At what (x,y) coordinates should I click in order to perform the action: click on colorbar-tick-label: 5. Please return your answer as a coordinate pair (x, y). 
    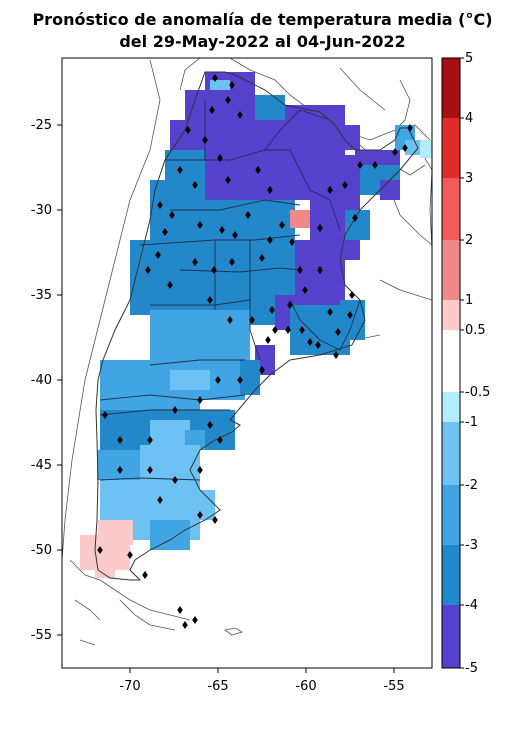
    Looking at the image, I should click on (469, 58).